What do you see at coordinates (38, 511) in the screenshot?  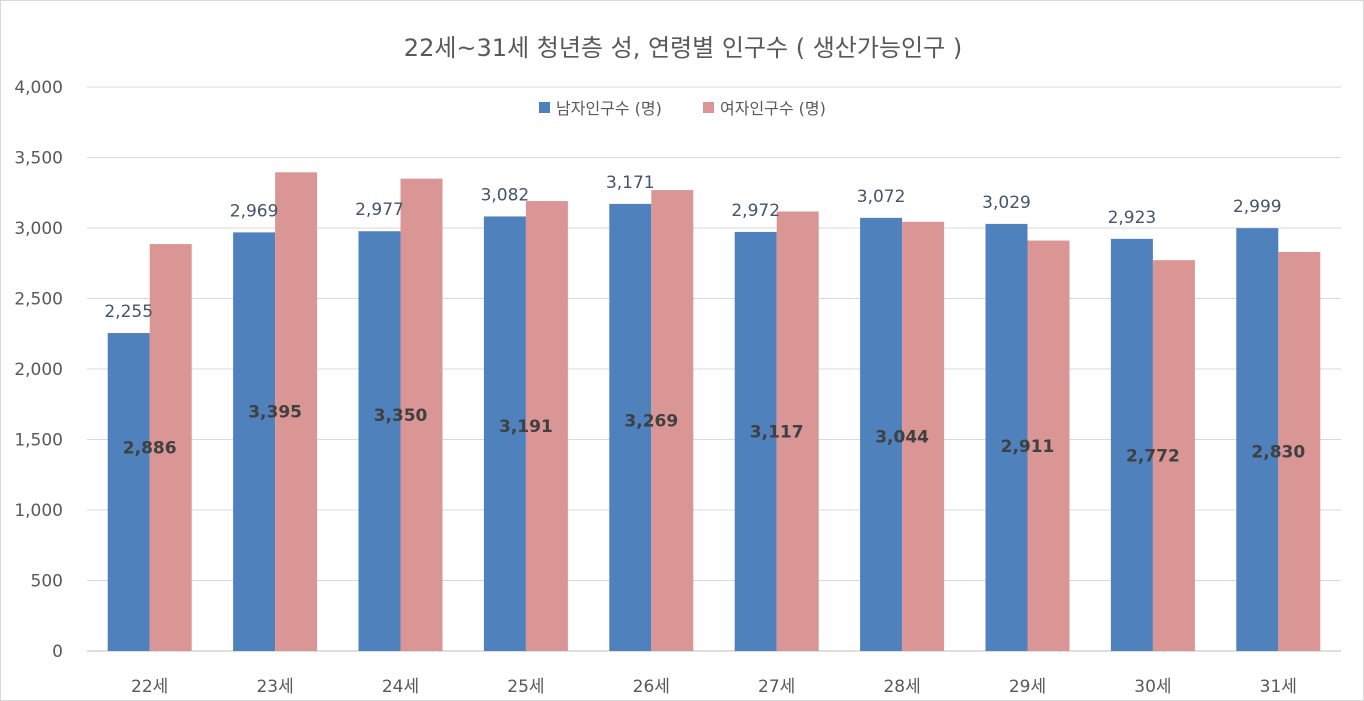 I see `y-tick-label: 1,000` at bounding box center [38, 511].